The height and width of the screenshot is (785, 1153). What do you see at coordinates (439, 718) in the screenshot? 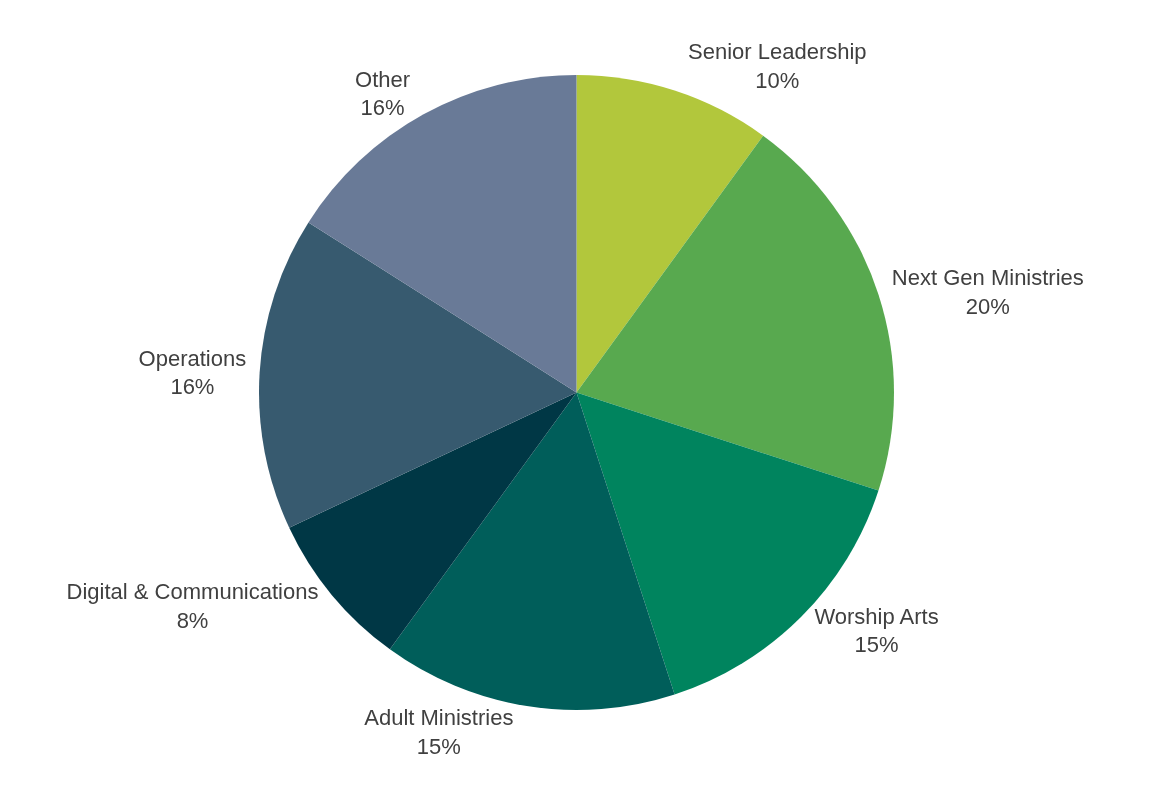
I see `slice-label: Adult Ministries` at bounding box center [439, 718].